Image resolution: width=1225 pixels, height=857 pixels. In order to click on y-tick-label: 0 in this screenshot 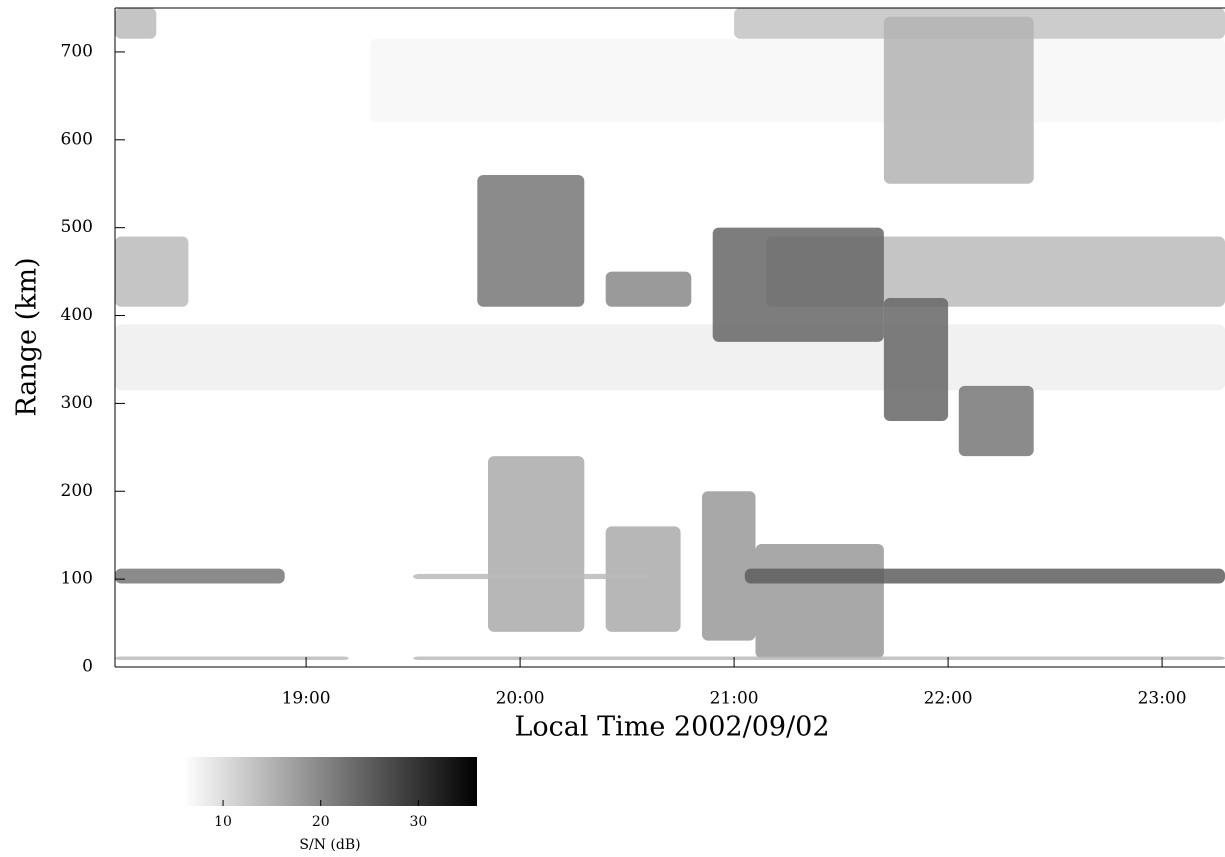, I will do `click(87, 667)`.